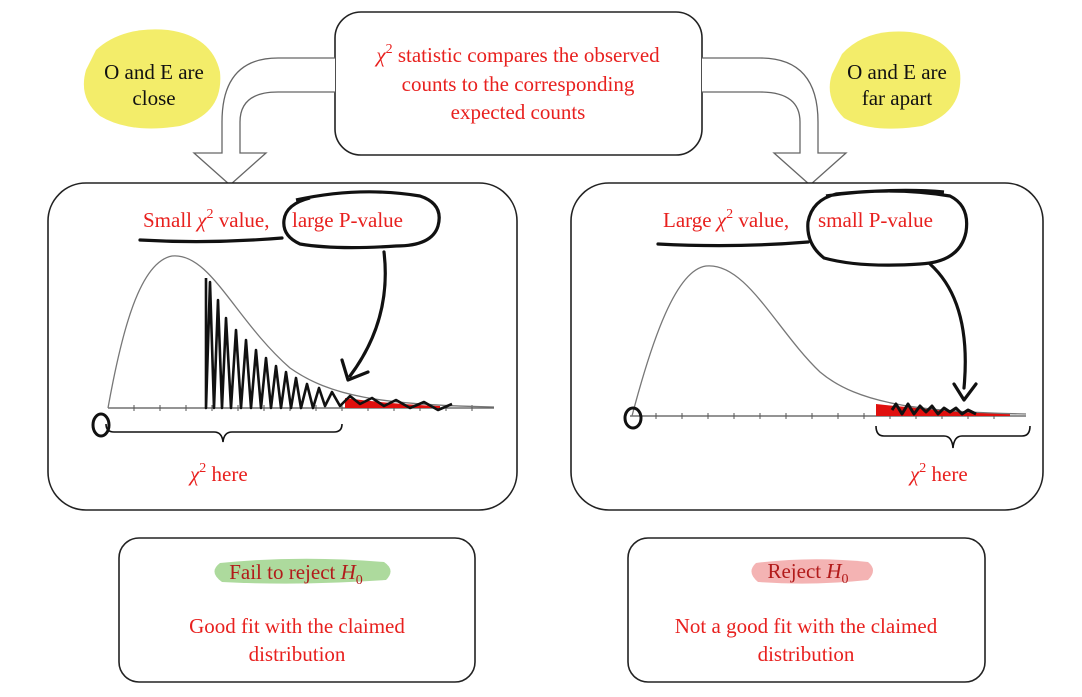  I want to click on right-result-desc-line1: Not a good fit with the claimed, so click(806, 626).